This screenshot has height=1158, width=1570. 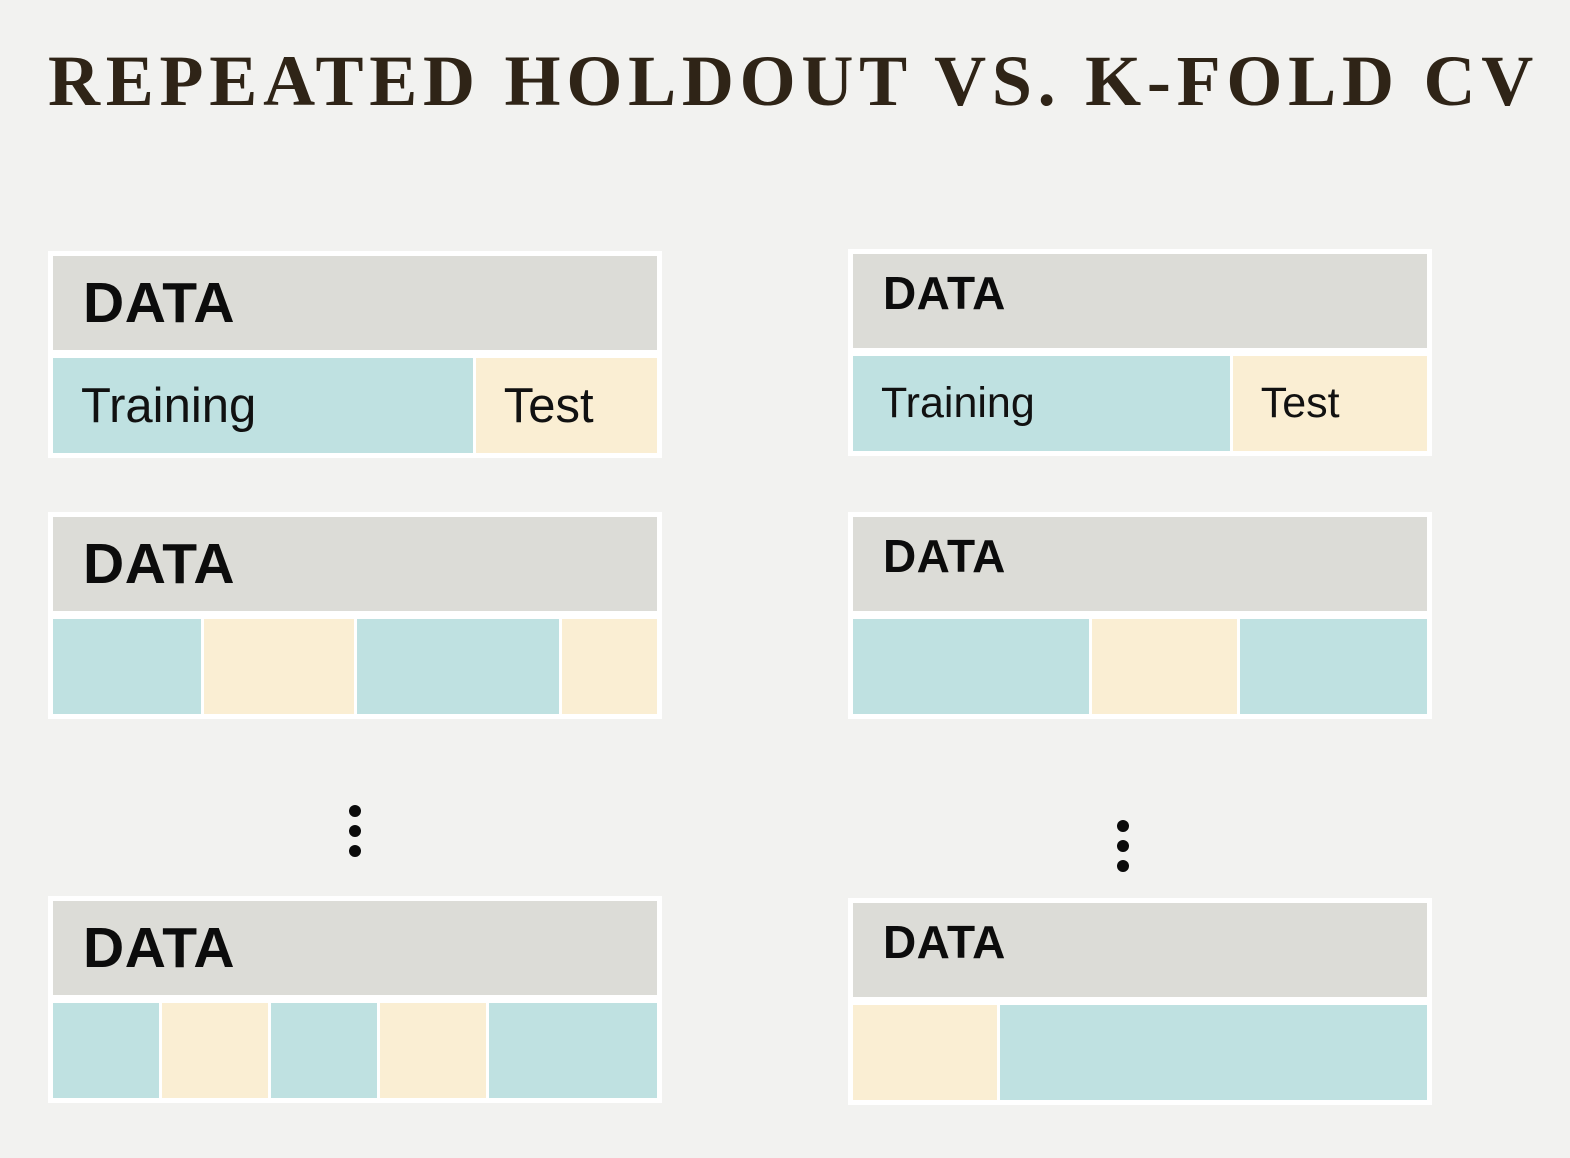 I want to click on kfold-card-1: DATA Training Test, so click(x=1140, y=352).